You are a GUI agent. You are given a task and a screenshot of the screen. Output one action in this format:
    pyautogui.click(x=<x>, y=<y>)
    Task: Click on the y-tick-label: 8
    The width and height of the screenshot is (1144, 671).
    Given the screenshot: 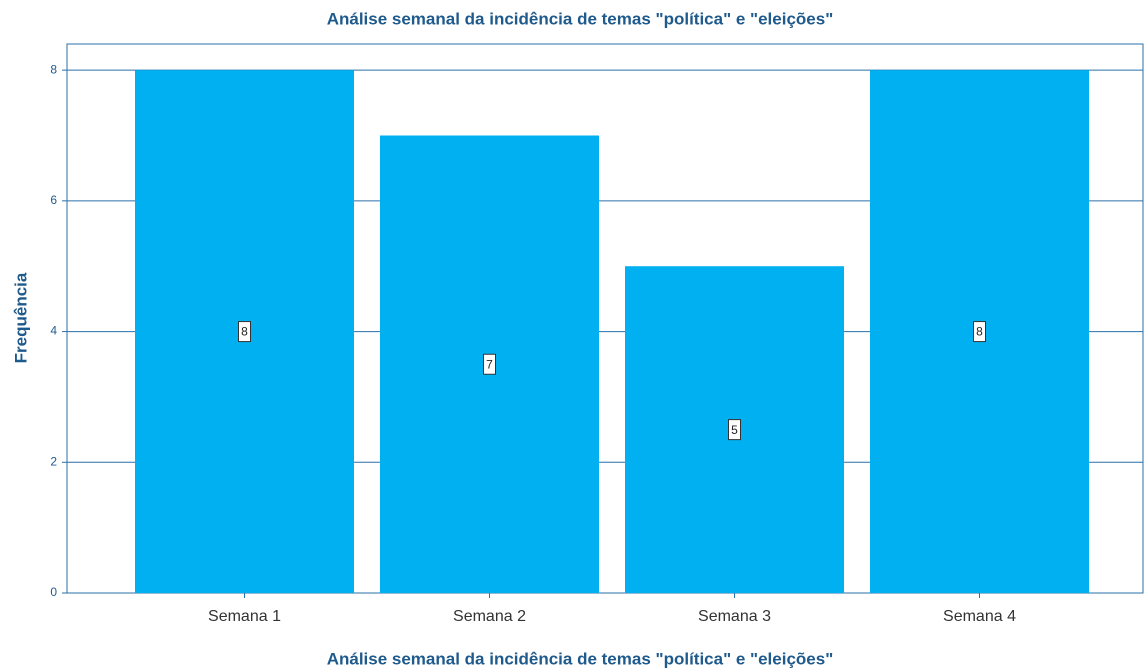 What is the action you would take?
    pyautogui.click(x=53, y=69)
    